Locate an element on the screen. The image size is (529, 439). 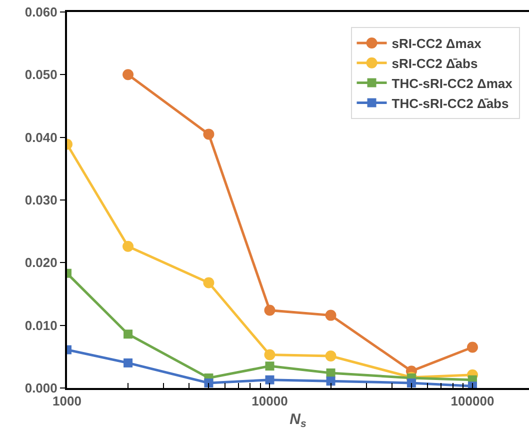
y-tick-label: 0.010 is located at coordinates (41, 325).